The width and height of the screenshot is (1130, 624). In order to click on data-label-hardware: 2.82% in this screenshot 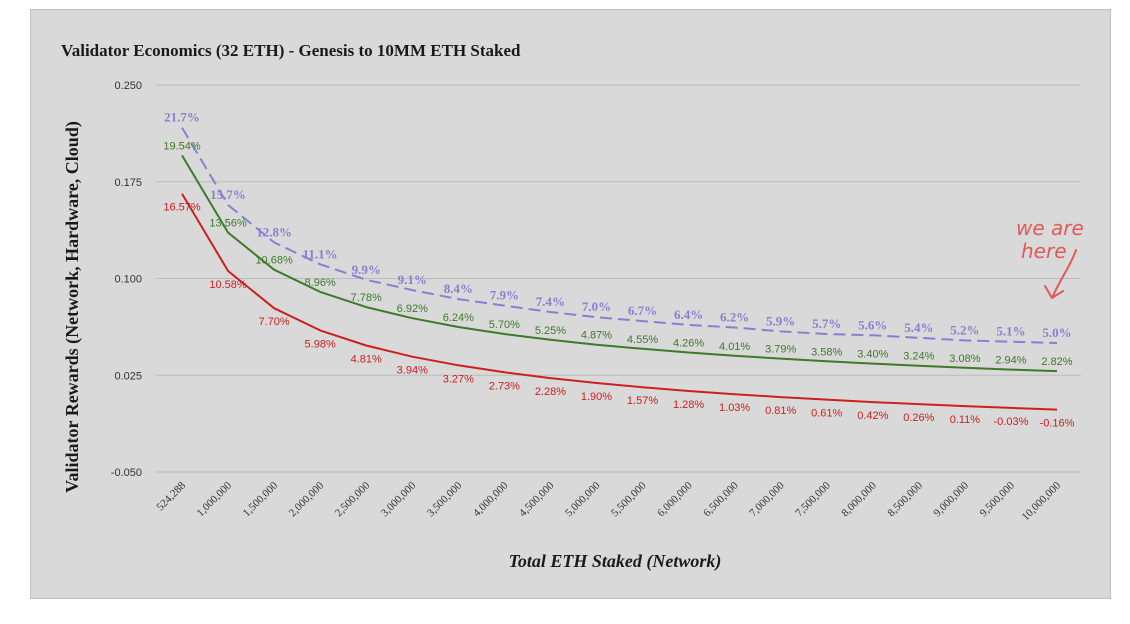, I will do `click(1056, 362)`.